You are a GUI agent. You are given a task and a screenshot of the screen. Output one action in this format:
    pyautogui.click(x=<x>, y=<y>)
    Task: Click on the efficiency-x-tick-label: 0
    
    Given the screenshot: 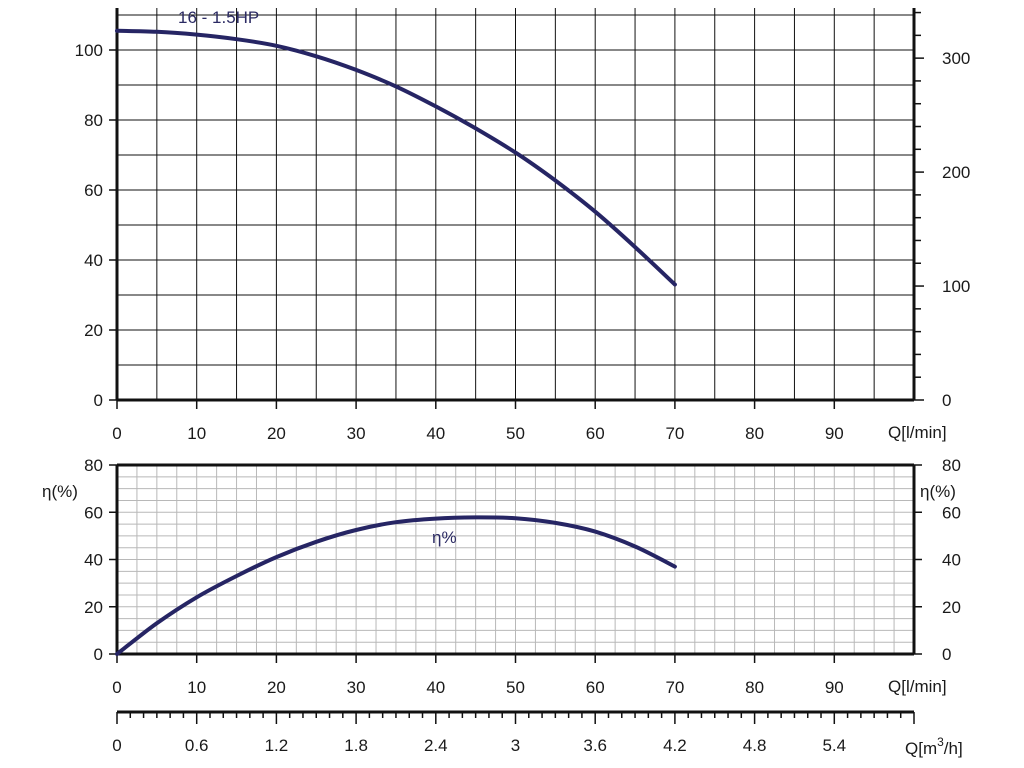 What is the action you would take?
    pyautogui.click(x=116, y=687)
    